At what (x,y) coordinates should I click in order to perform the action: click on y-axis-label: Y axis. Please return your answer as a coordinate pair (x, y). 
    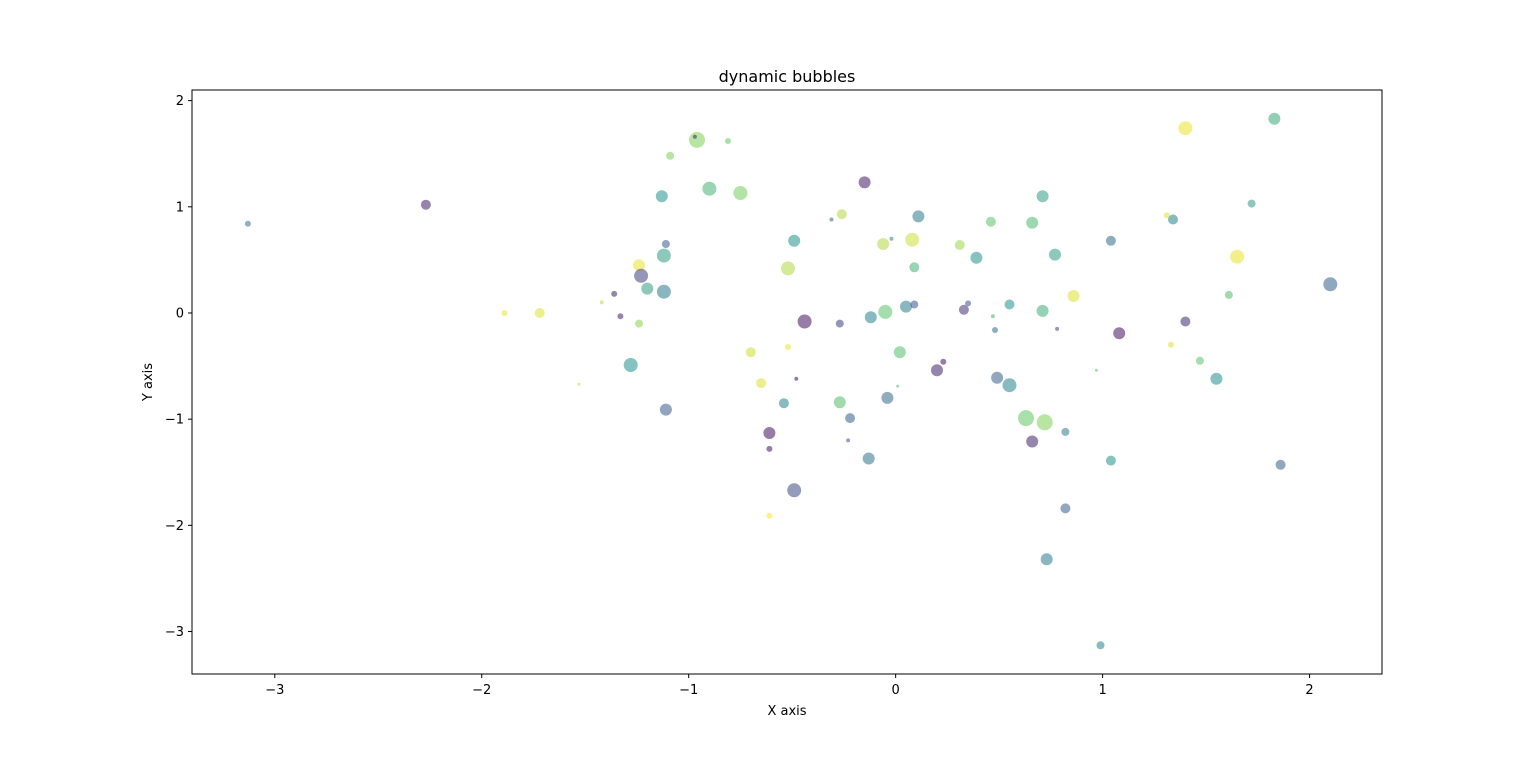
    Looking at the image, I should click on (148, 382).